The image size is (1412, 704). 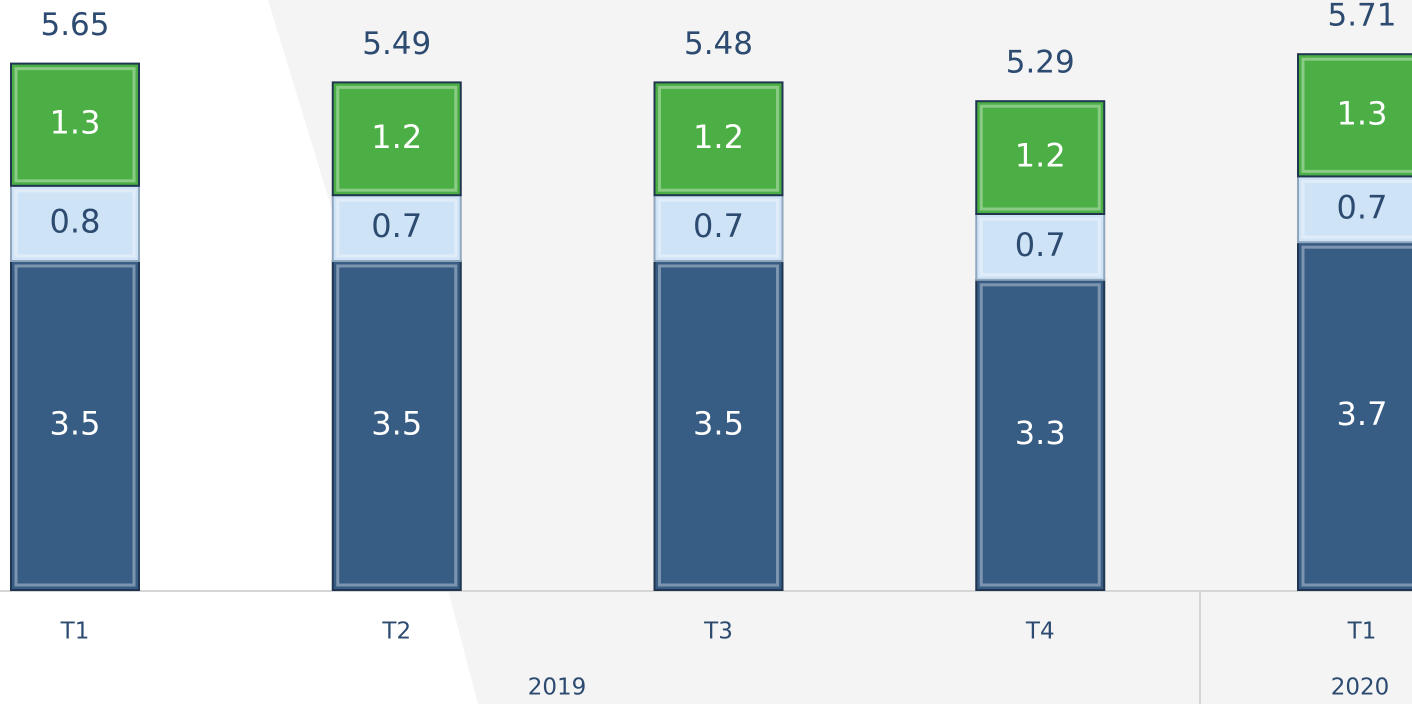 I want to click on segment-label: 3.7, so click(x=1362, y=414).